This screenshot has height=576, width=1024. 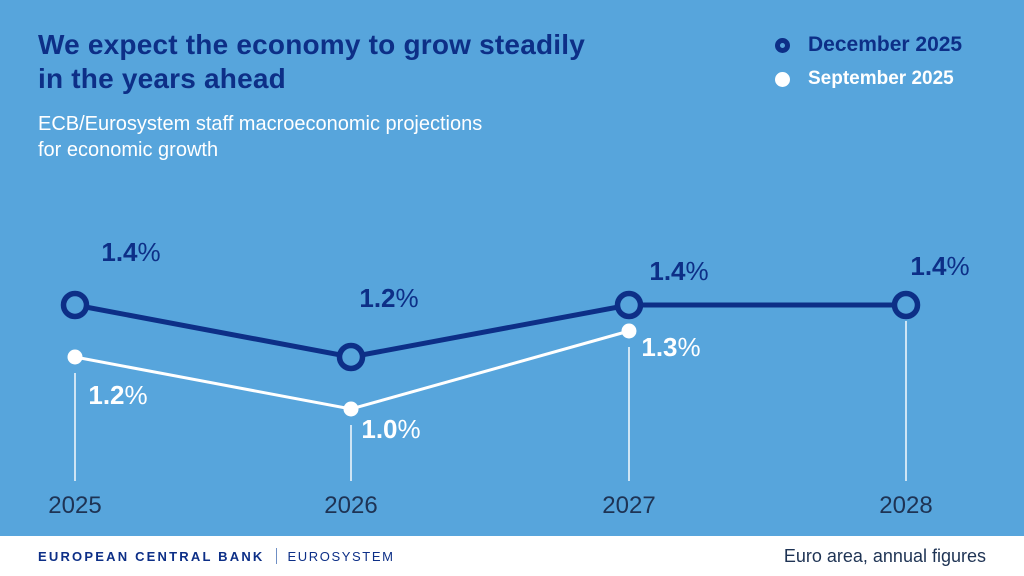 I want to click on ecb-logo: EUROPEAN CENTRAL BANK EUROSYSTEM, so click(x=216, y=556).